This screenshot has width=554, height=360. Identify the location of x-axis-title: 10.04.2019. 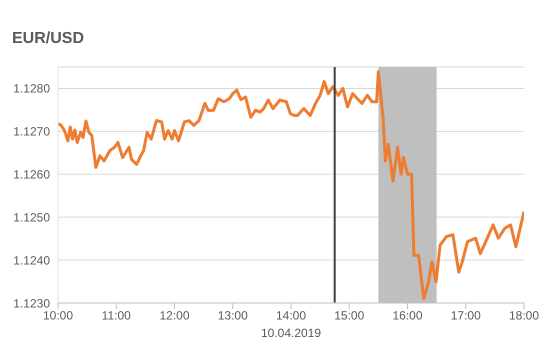
(291, 333).